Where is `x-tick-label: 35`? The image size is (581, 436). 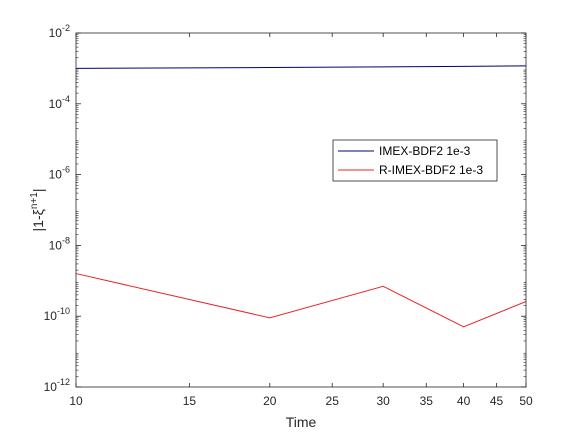
x-tick-label: 35 is located at coordinates (427, 401).